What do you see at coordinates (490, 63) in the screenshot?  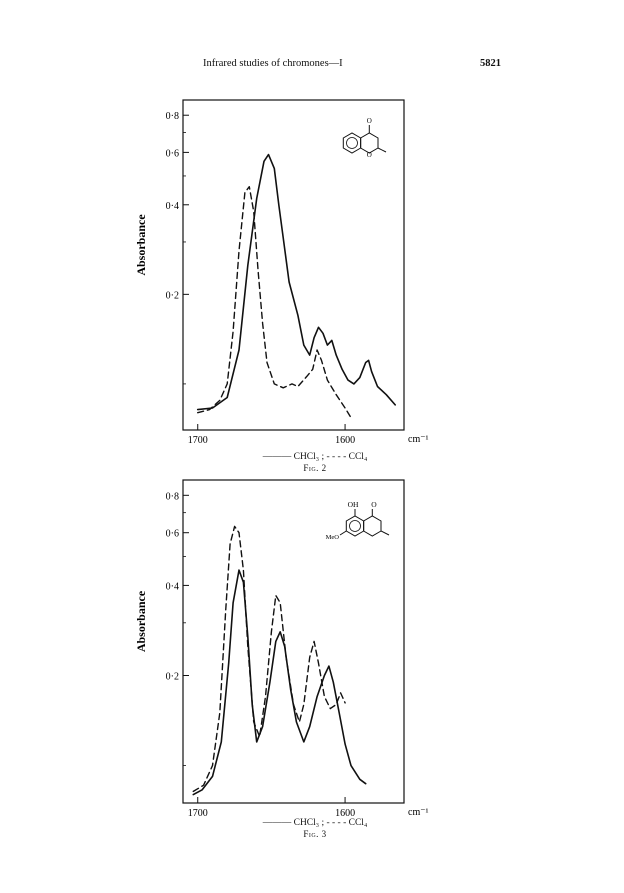 I see `page-number: 5821` at bounding box center [490, 63].